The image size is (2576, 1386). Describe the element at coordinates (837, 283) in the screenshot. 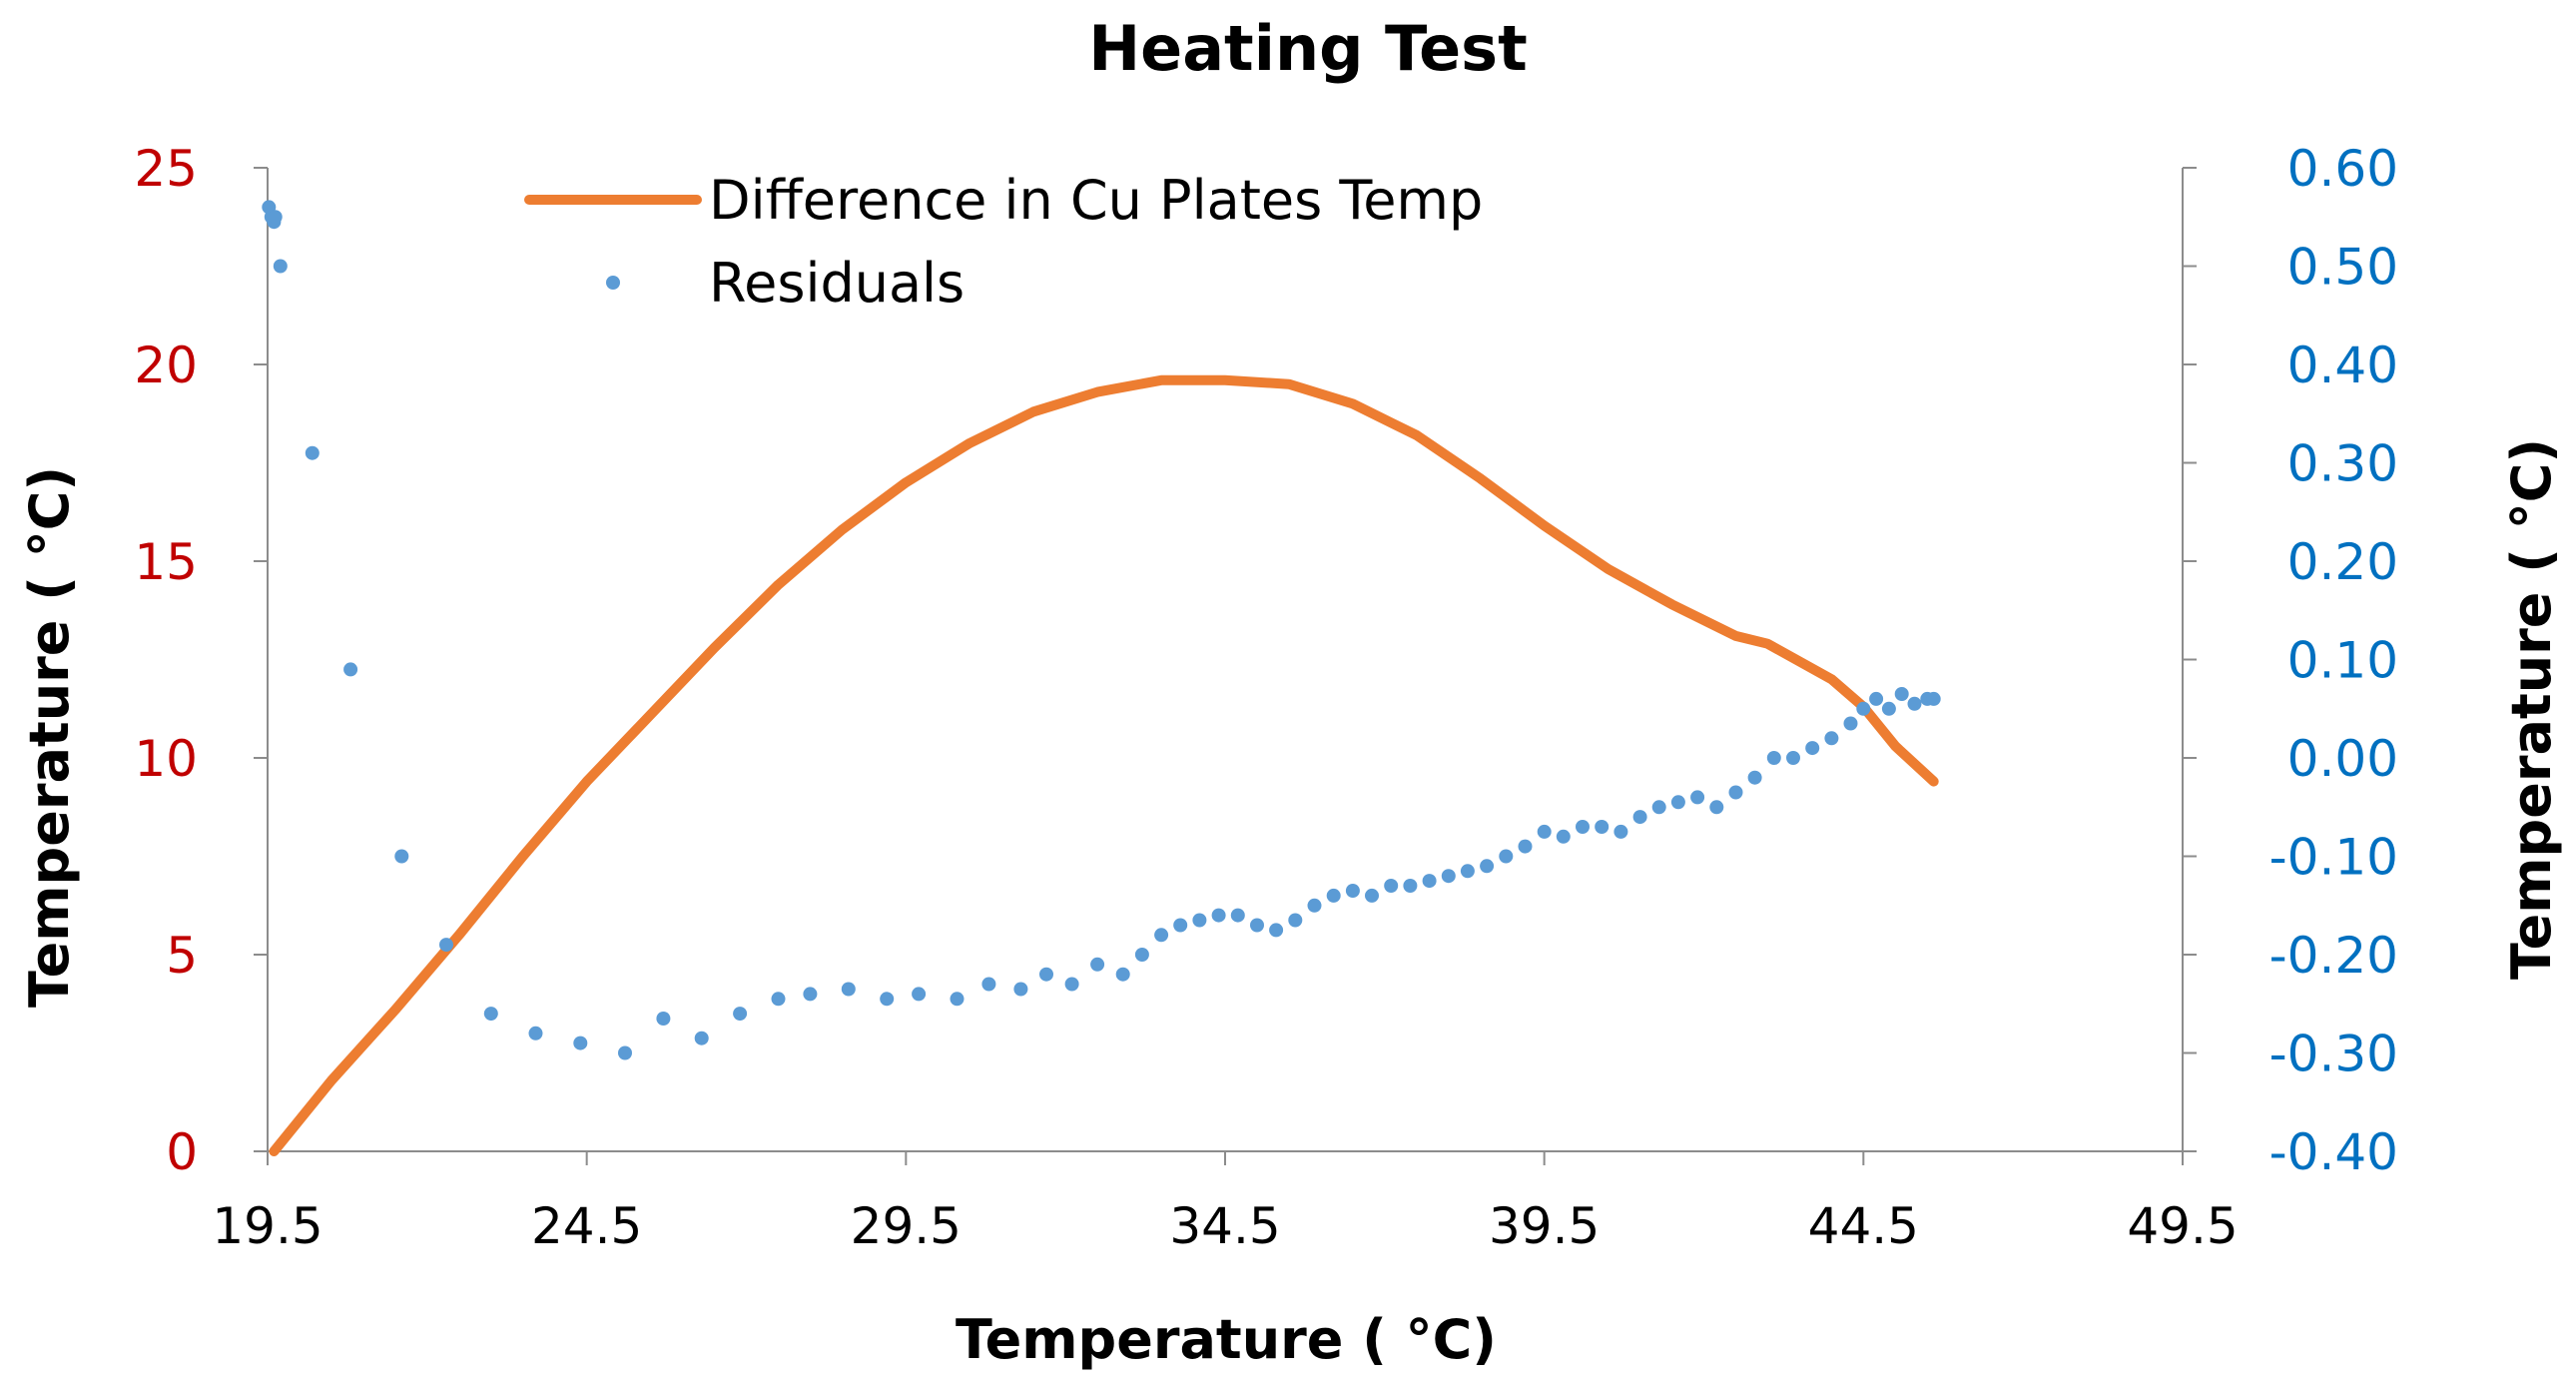

I see `legend-label-residuals: Residuals` at that location.